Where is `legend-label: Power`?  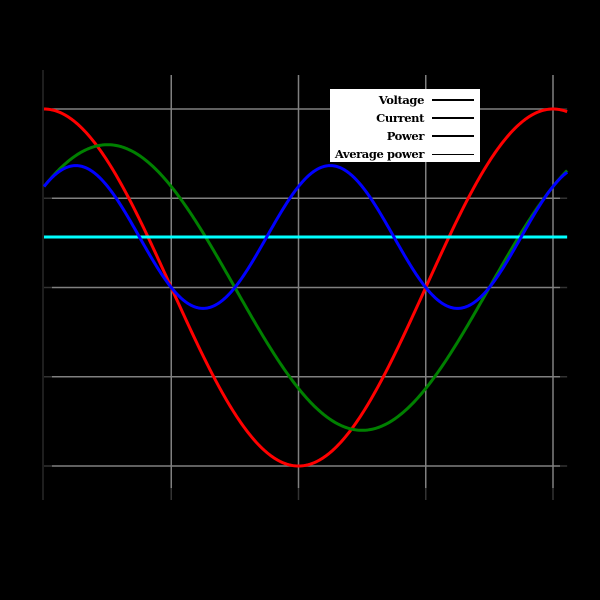
legend-label: Power is located at coordinates (405, 136).